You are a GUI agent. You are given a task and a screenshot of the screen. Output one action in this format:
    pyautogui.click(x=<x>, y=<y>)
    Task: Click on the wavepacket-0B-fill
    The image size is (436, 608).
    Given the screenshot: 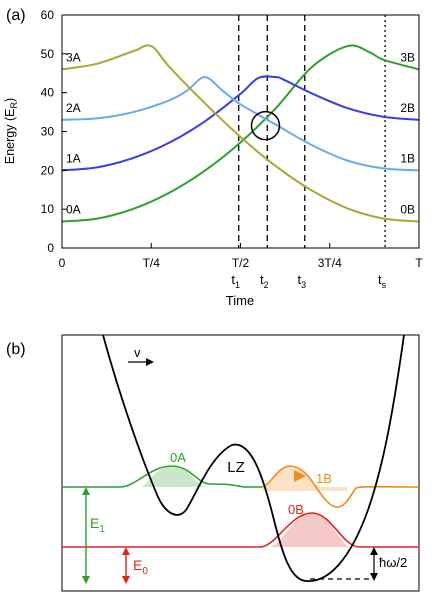 What is the action you would take?
    pyautogui.click(x=310, y=530)
    